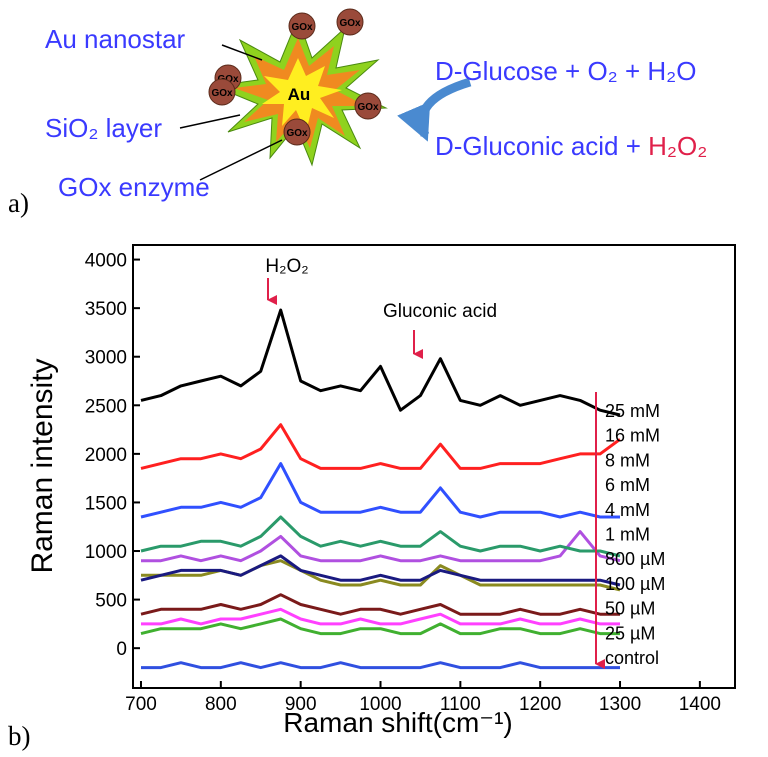  Describe the element at coordinates (635, 584) in the screenshot. I see `legend-label: 100 µM` at that location.